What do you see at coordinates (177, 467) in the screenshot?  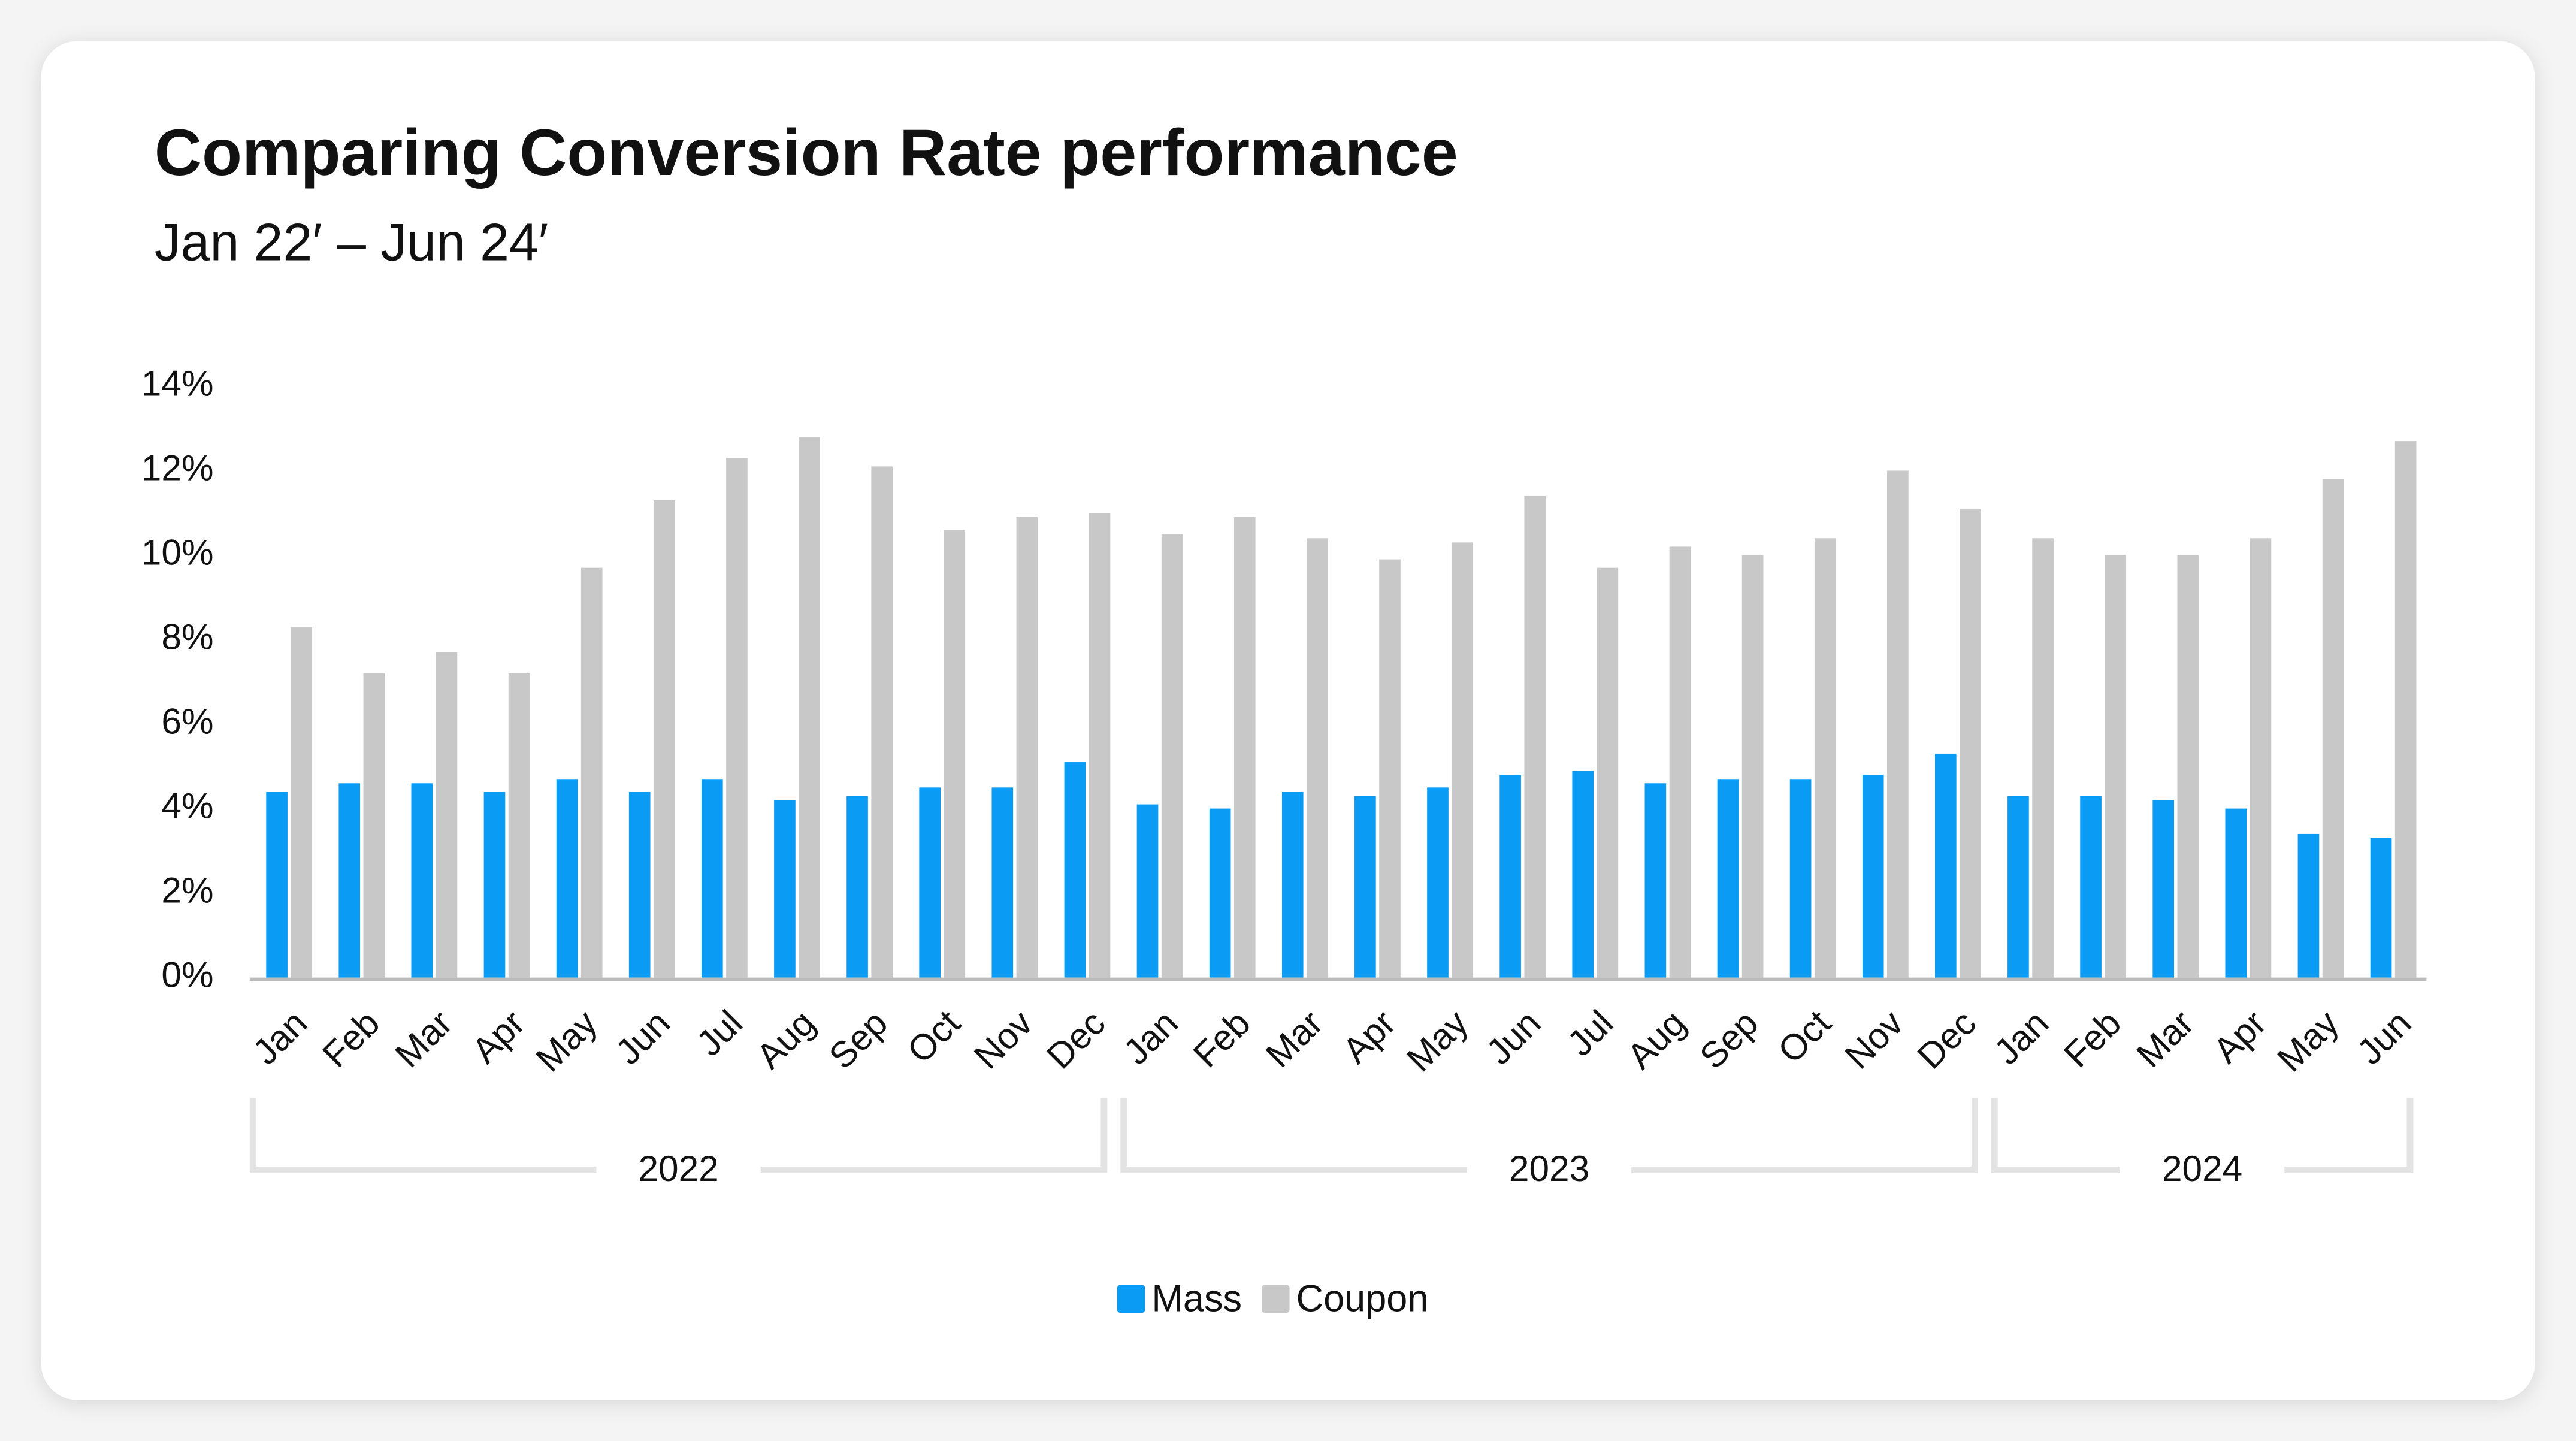 I see `y-tick-label: 12%` at bounding box center [177, 467].